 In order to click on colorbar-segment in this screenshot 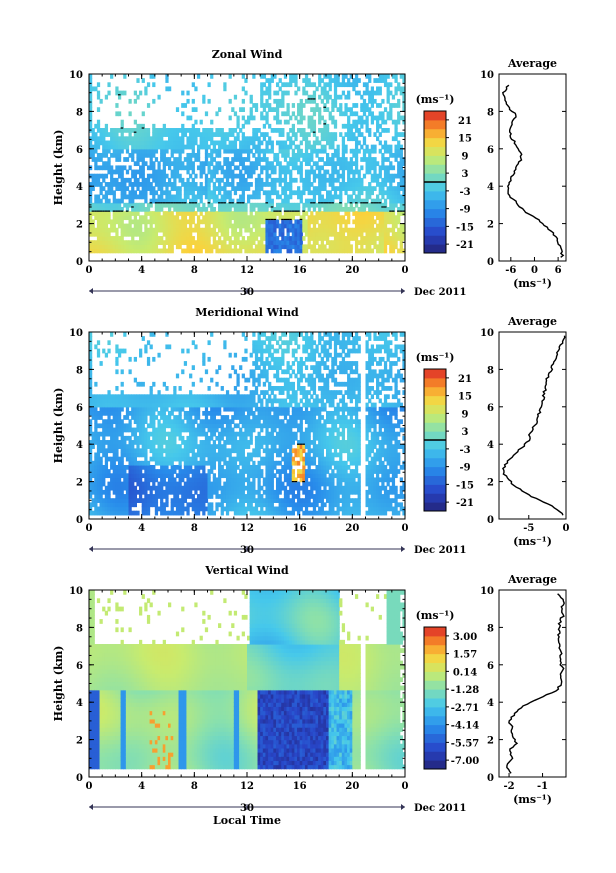, I will do `click(435, 240)`.